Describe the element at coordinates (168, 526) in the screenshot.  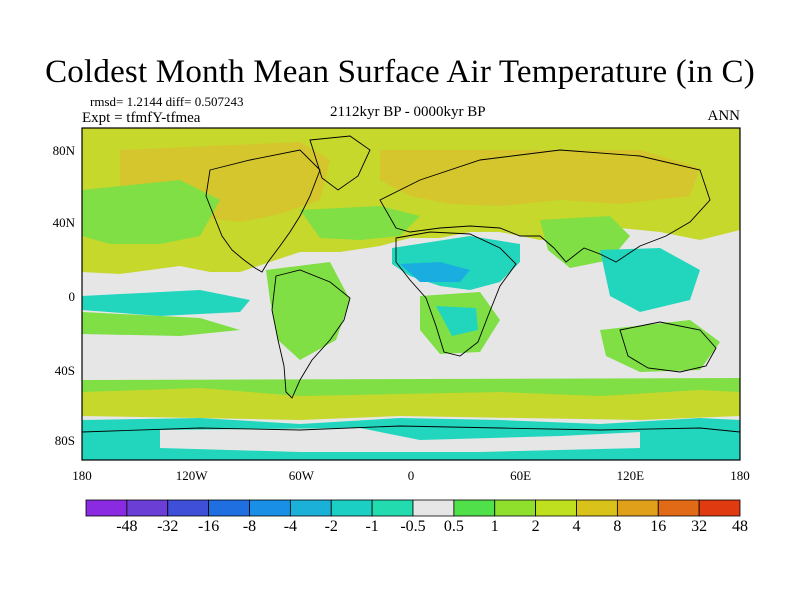
I see `colorbar-tick-label: -32` at that location.